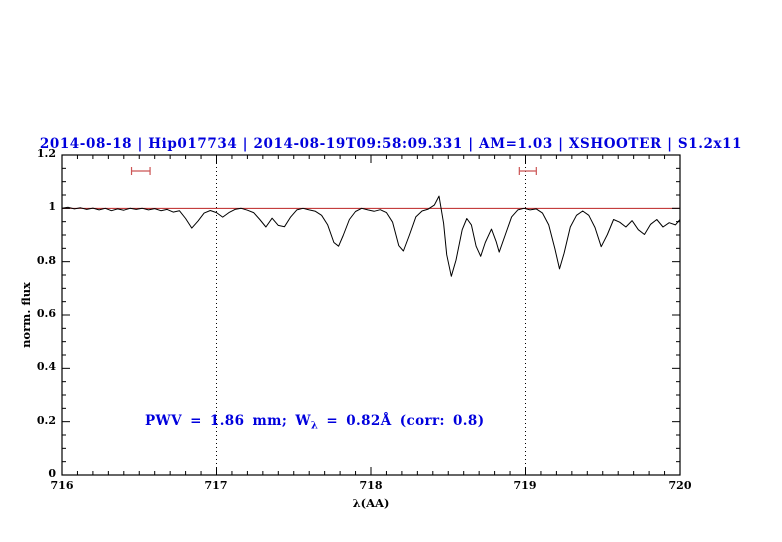 This screenshot has height=542, width=782. I want to click on pwv-annotation-sub: λ, so click(314, 426).